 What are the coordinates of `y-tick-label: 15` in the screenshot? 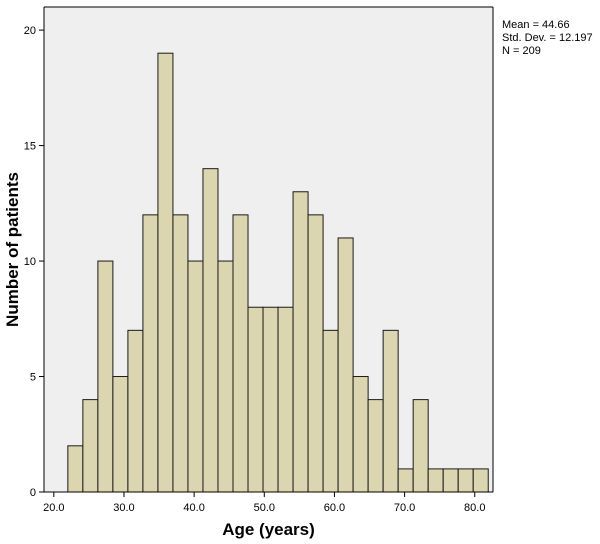 It's located at (30, 147).